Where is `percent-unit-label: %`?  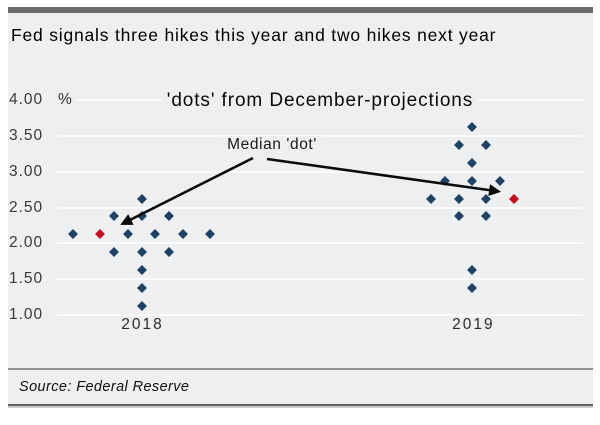 percent-unit-label: % is located at coordinates (65, 100).